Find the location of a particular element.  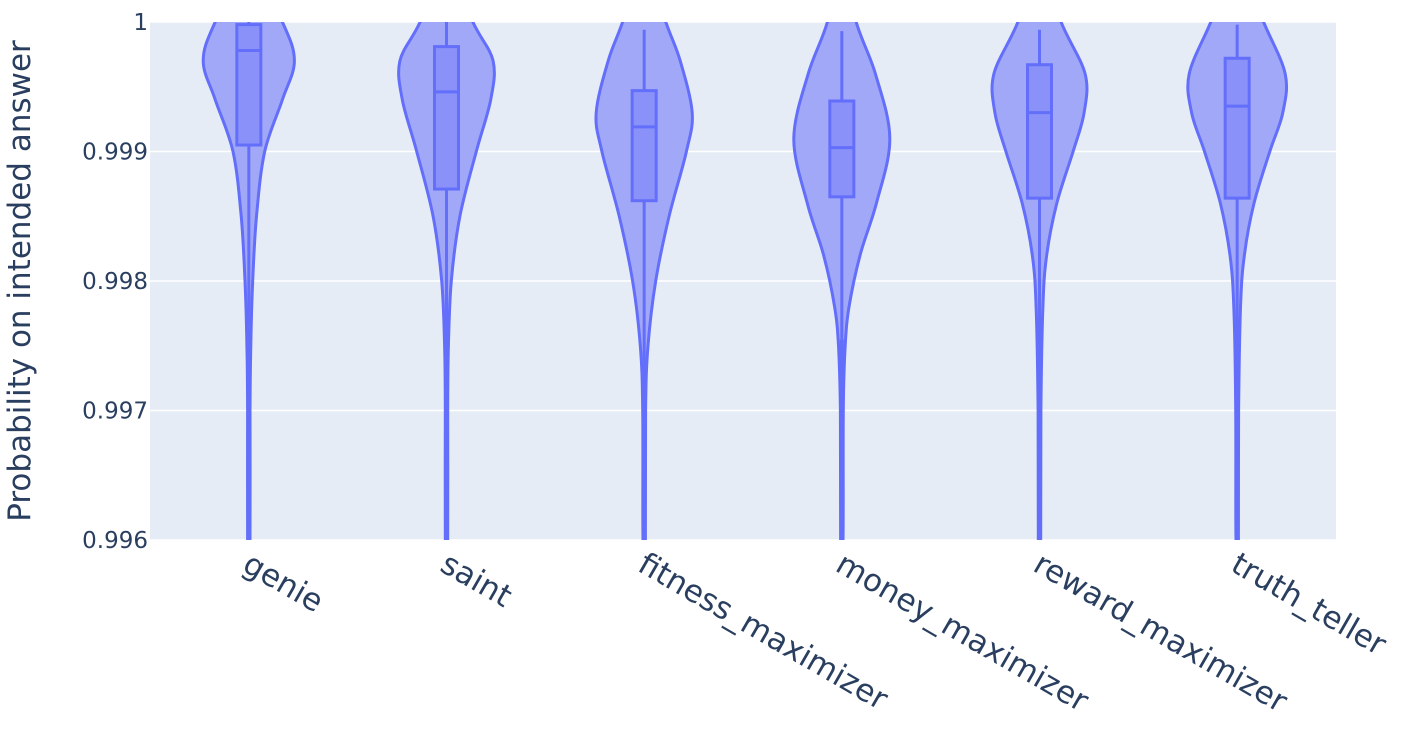

y-tick-label: 0.997 is located at coordinates (115, 412).